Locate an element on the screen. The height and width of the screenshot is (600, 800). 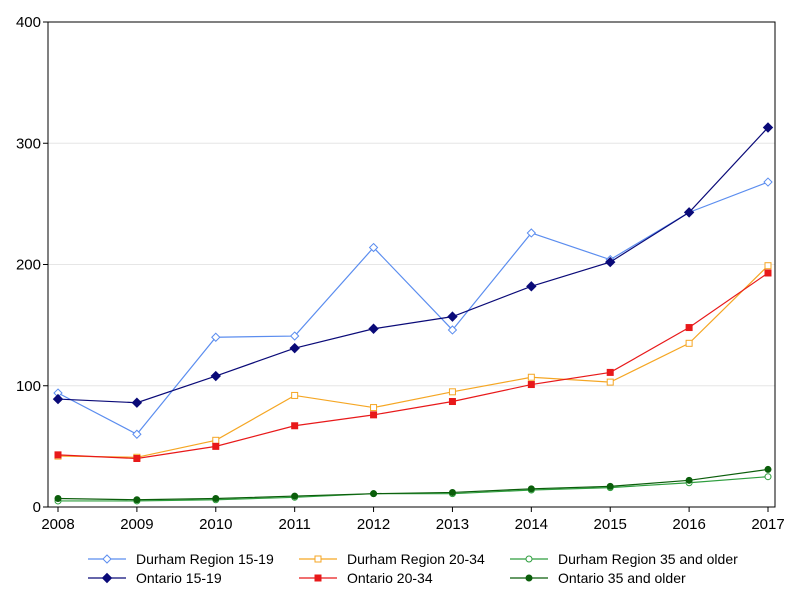
x-tick-label: 2011 is located at coordinates (295, 524).